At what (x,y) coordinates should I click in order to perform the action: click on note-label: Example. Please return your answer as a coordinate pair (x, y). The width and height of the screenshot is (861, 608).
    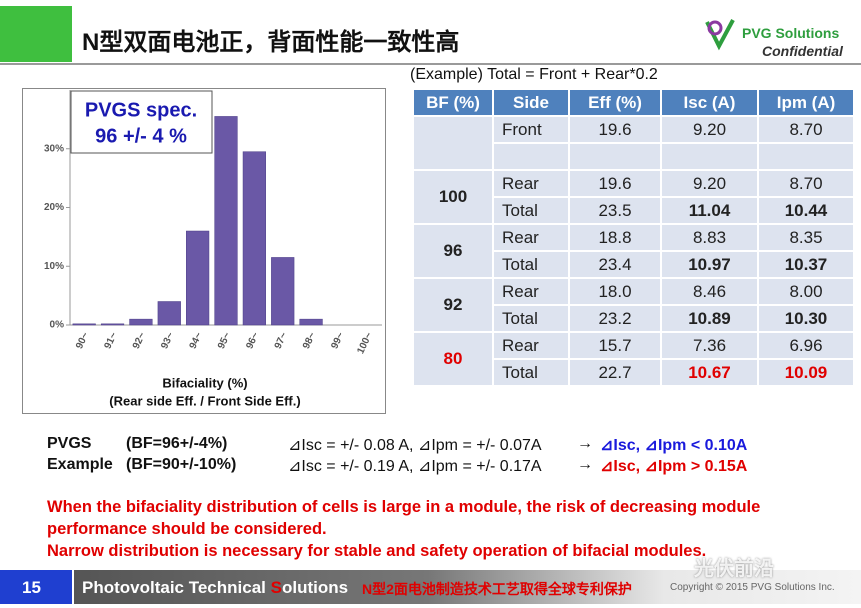
    Looking at the image, I should click on (80, 464).